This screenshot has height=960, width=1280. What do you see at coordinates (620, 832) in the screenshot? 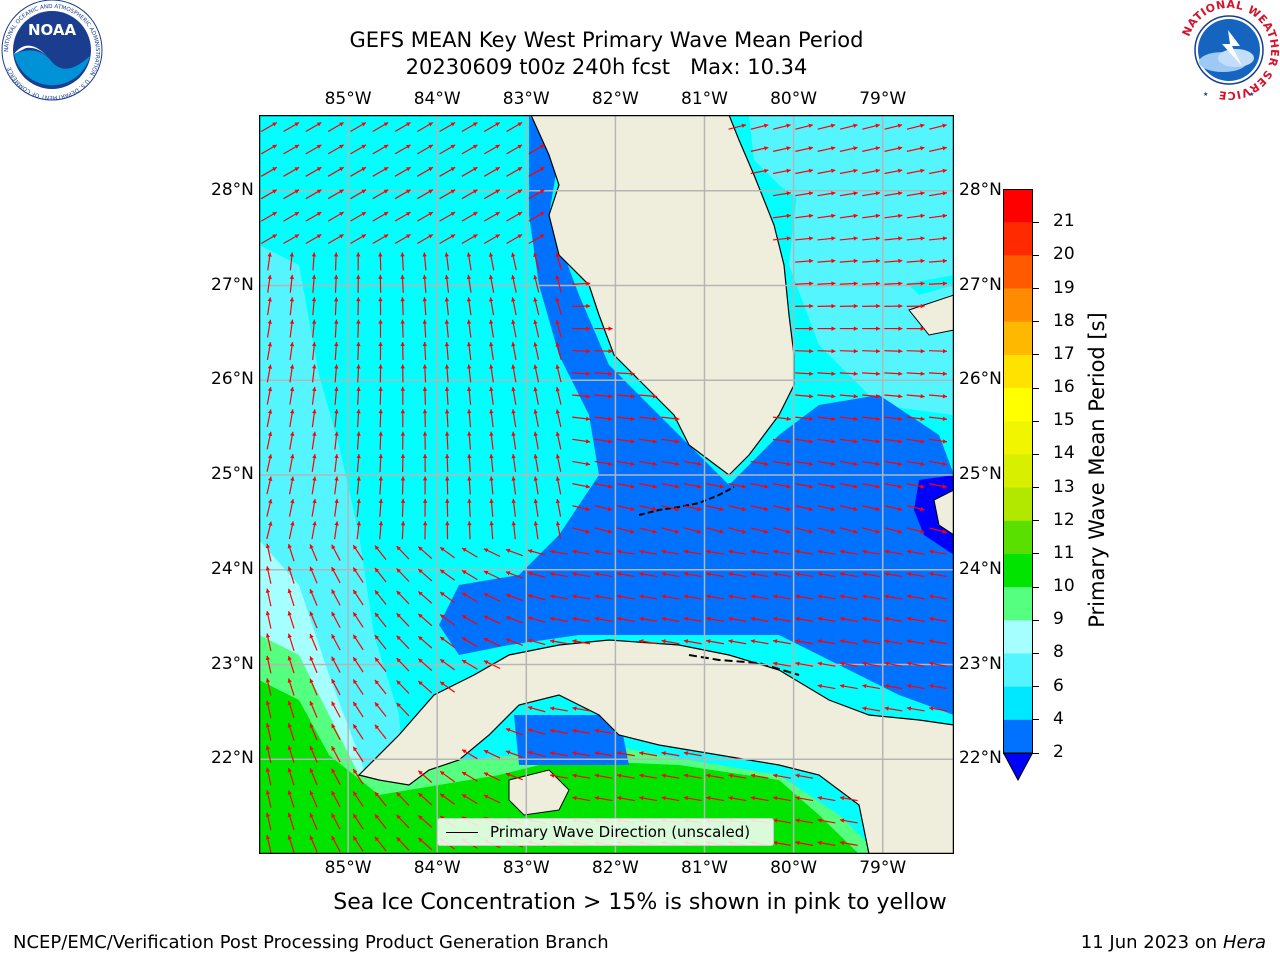
I see `legend-label: Primary Wave Direction (unscaled)` at bounding box center [620, 832].